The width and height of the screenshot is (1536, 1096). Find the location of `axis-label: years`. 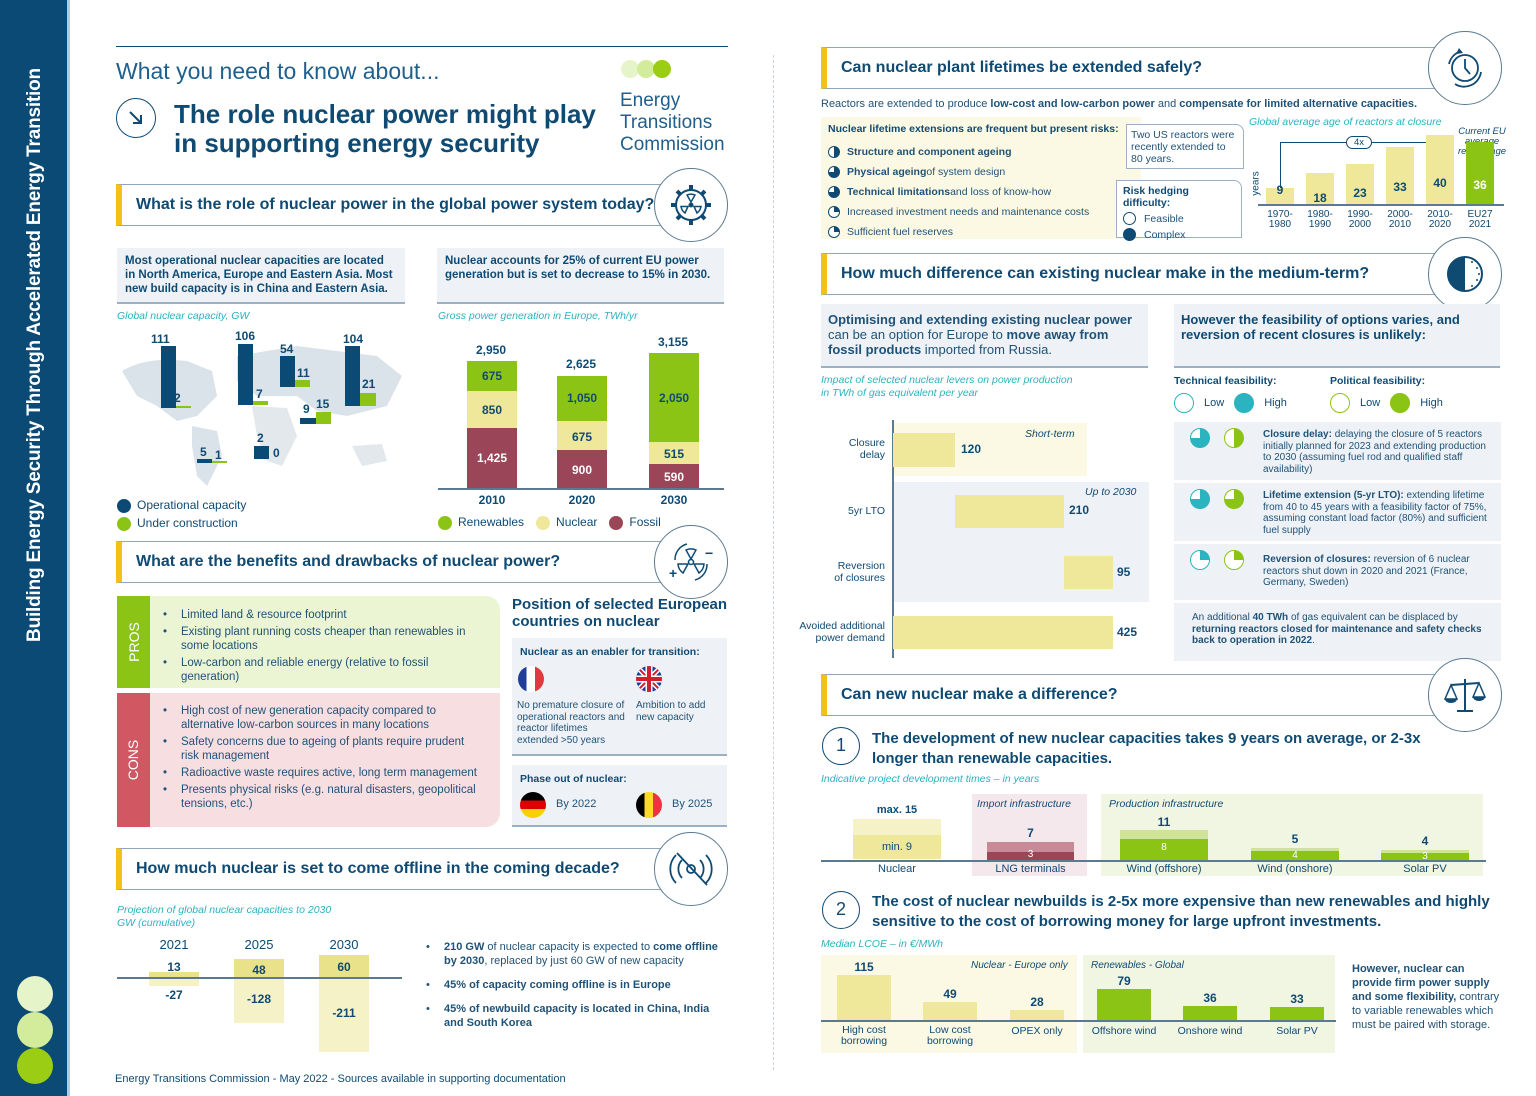

axis-label: years is located at coordinates (1256, 183).